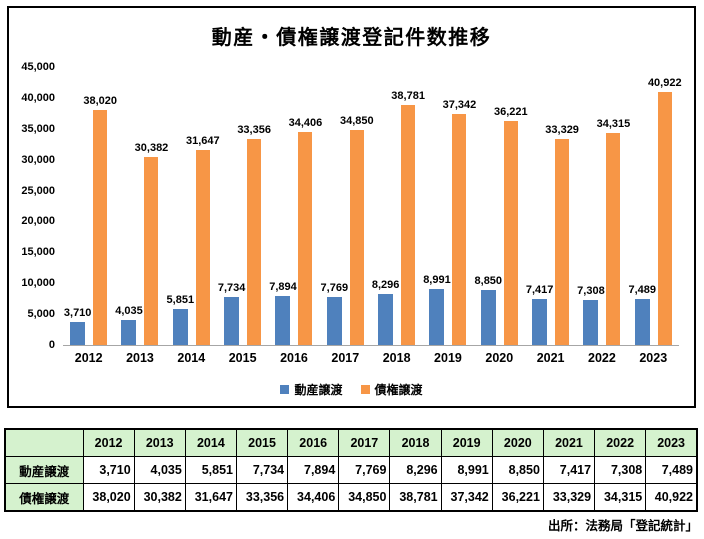 This screenshot has height=539, width=704. What do you see at coordinates (602, 358) in the screenshot?
I see `x-axis-label: 2022` at bounding box center [602, 358].